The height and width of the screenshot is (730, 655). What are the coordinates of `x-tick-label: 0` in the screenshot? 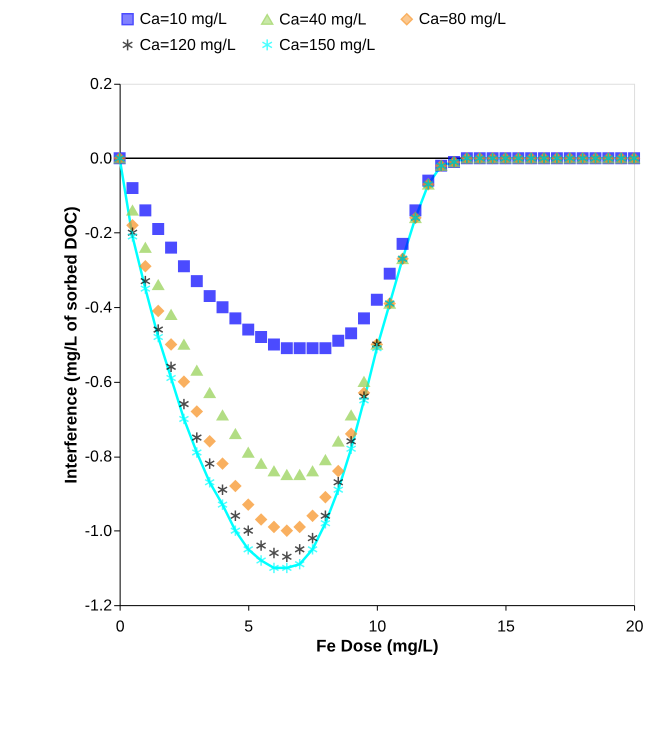 It's located at (120, 627).